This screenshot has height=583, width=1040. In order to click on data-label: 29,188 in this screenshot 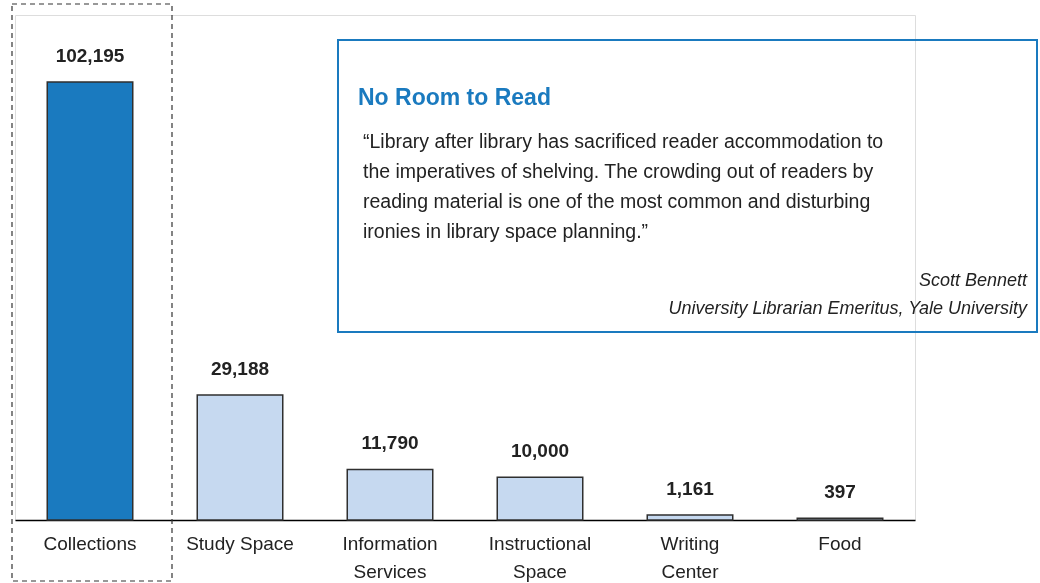, I will do `click(240, 368)`.